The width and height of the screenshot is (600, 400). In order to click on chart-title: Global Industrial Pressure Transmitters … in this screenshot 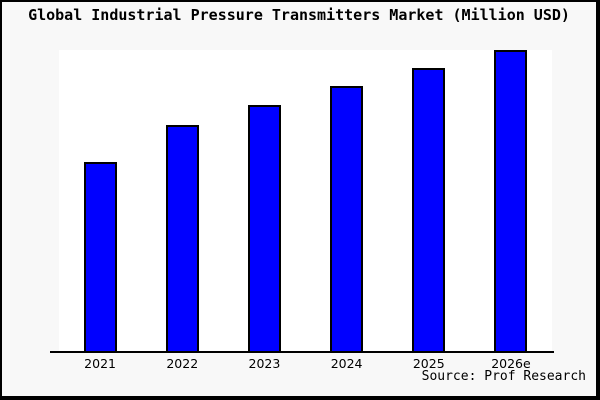, I will do `click(299, 15)`.